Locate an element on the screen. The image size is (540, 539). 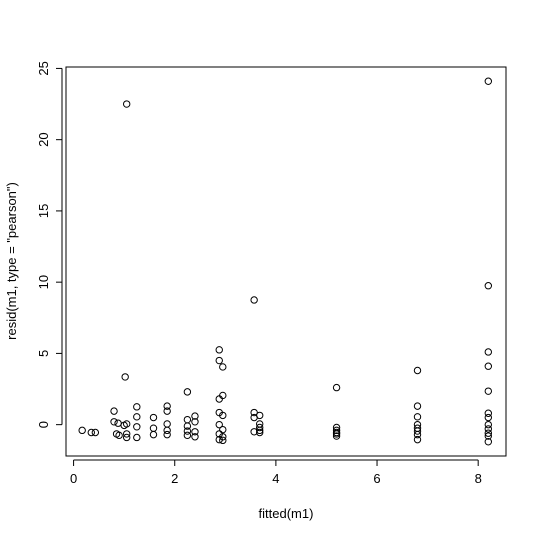
y-axis: 0 5 10 15 20 25 is located at coordinates (49, 244).